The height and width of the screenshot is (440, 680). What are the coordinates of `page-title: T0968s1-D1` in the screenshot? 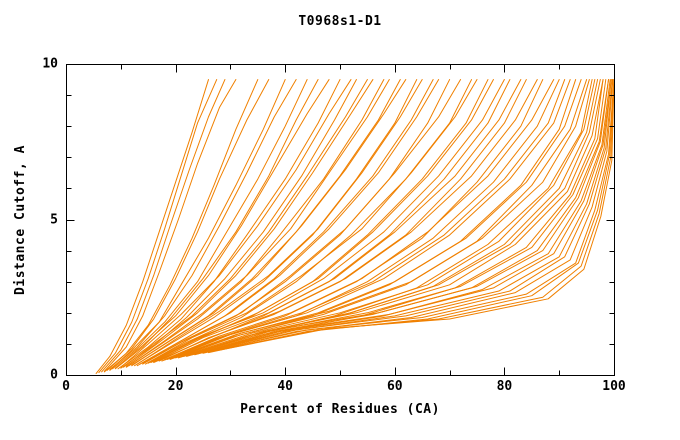 It's located at (340, 21).